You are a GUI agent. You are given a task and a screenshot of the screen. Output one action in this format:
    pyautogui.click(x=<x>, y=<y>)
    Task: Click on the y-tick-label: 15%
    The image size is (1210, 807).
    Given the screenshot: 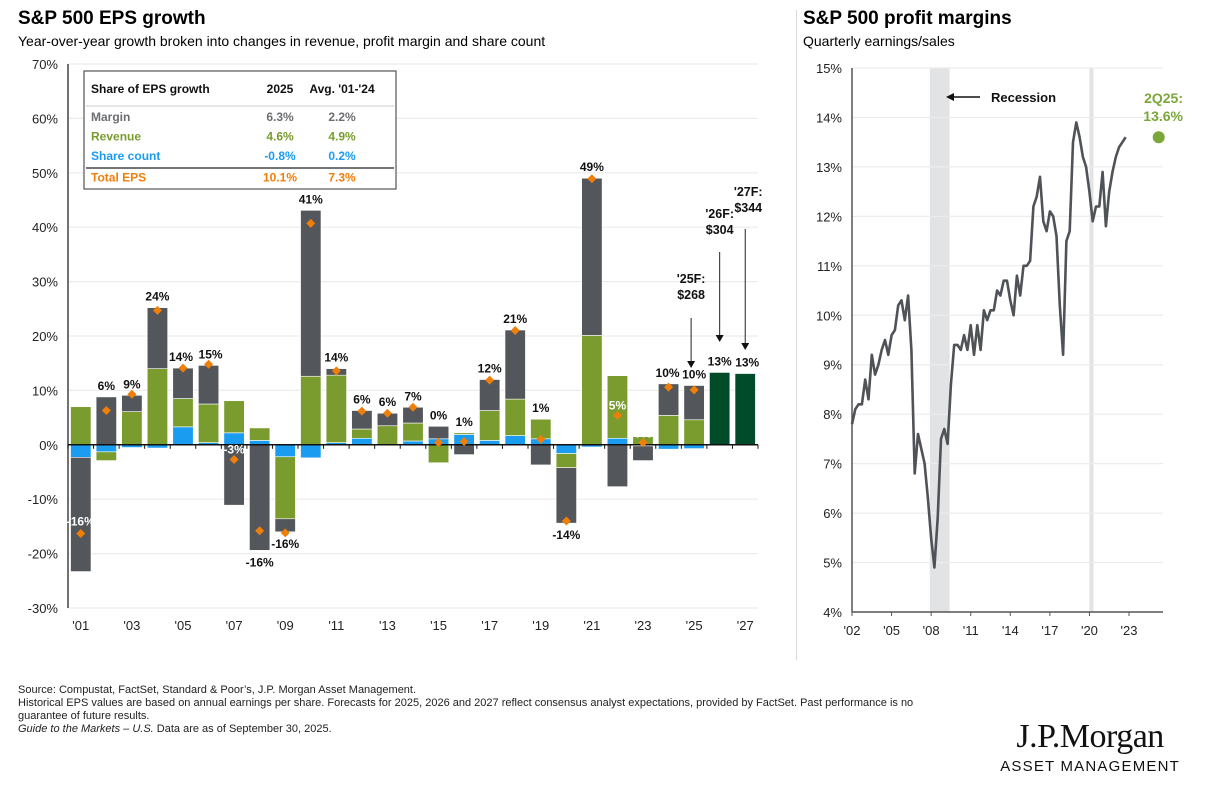 What is the action you would take?
    pyautogui.click(x=829, y=68)
    